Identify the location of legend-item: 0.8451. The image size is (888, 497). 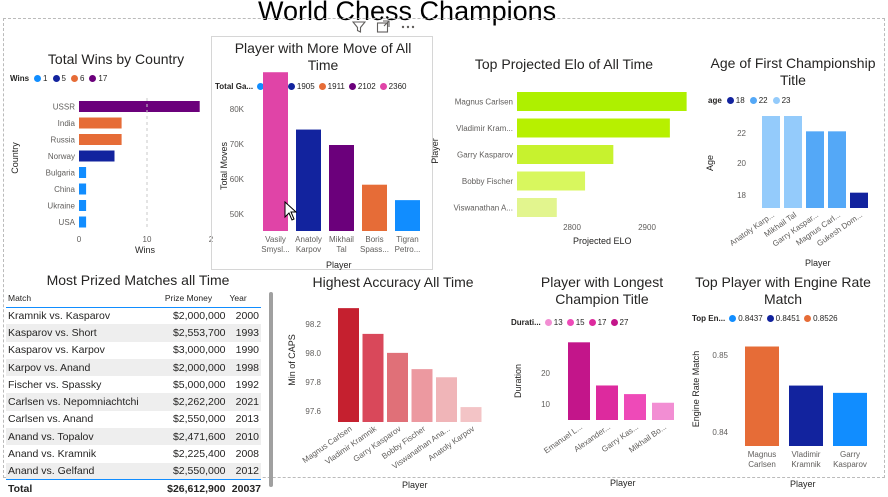
(783, 318).